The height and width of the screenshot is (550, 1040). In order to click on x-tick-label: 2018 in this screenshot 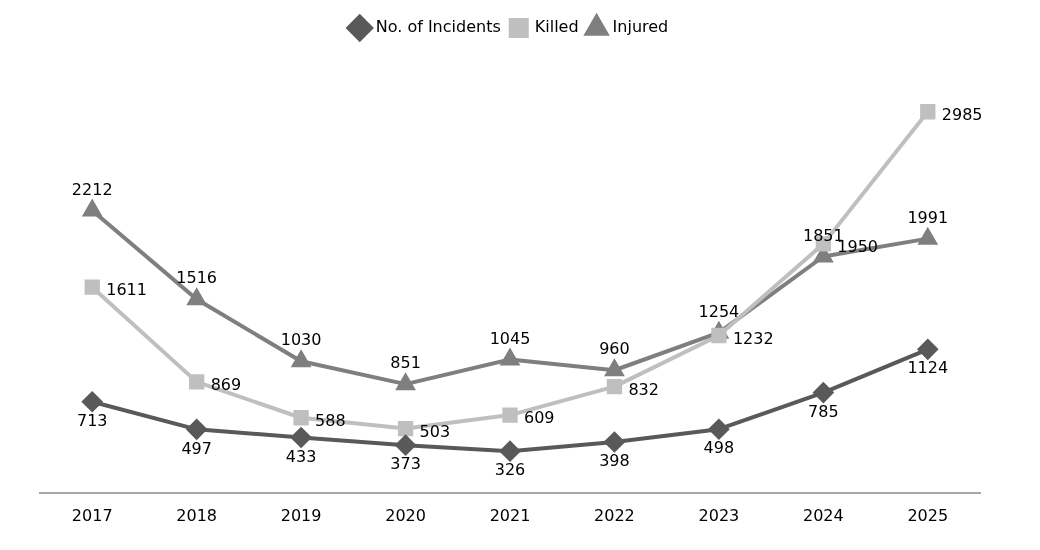, I will do `click(197, 515)`.